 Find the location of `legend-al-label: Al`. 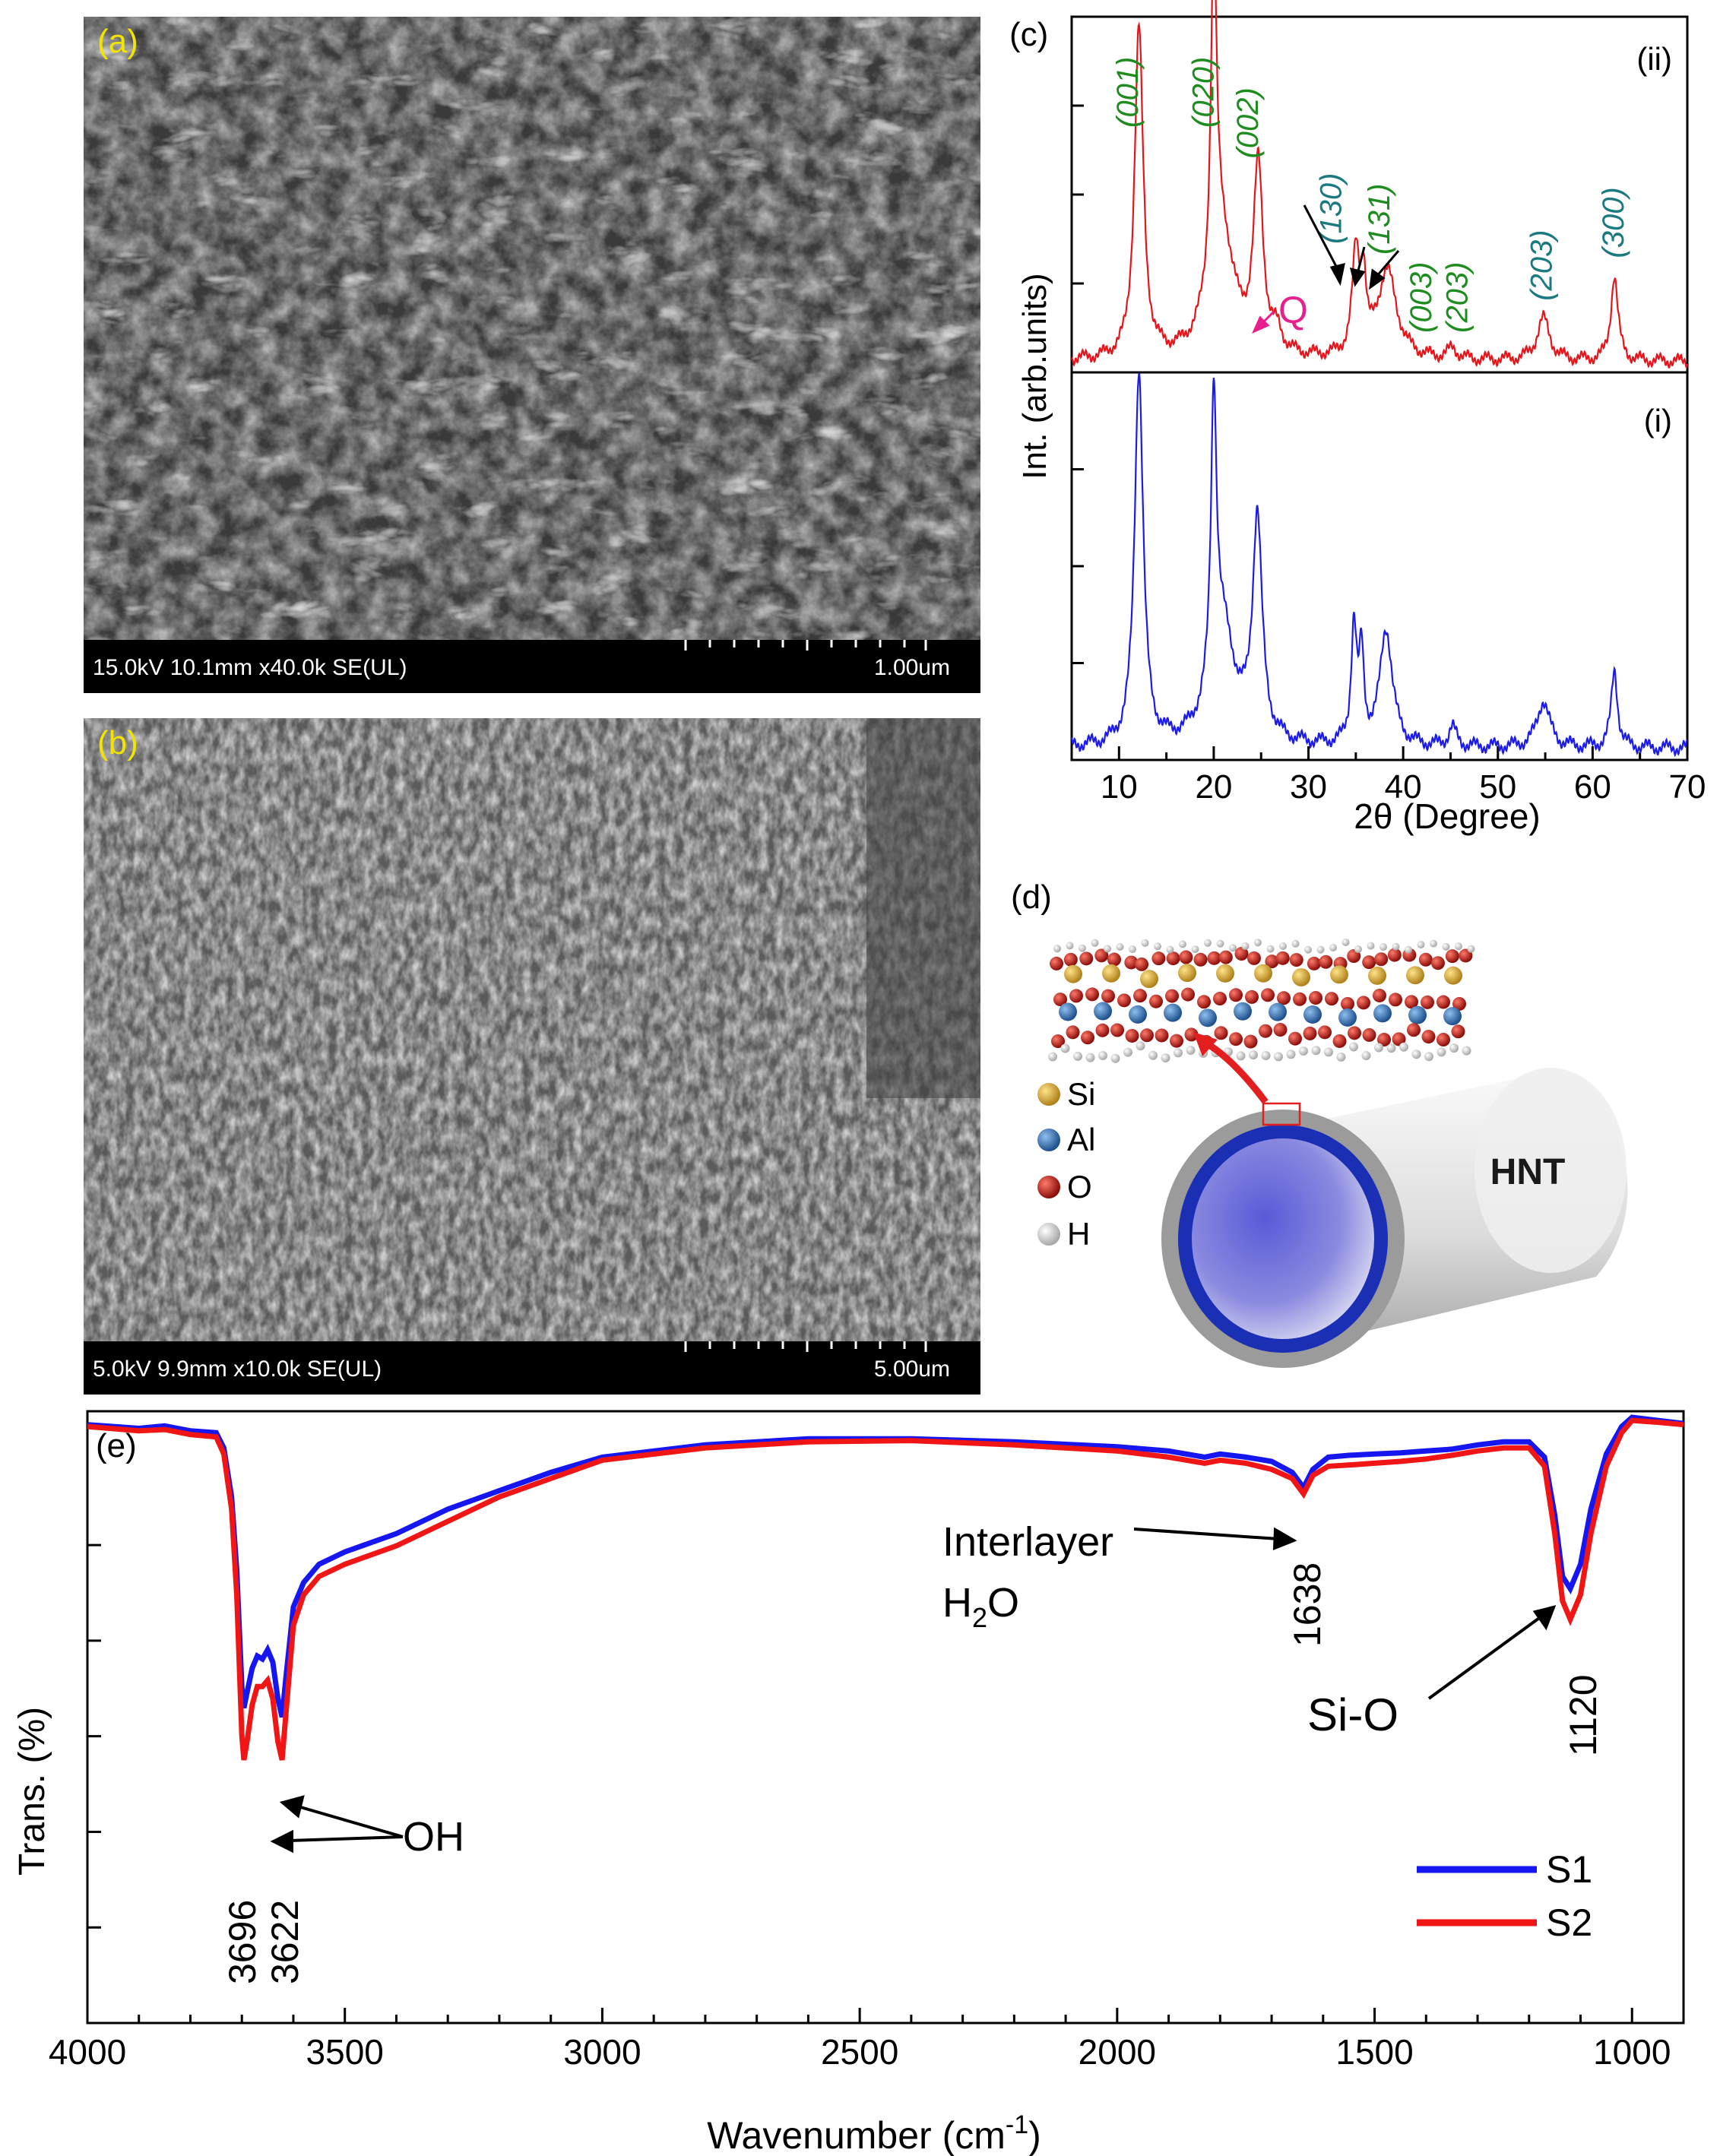

legend-al-label: Al is located at coordinates (1081, 1139).